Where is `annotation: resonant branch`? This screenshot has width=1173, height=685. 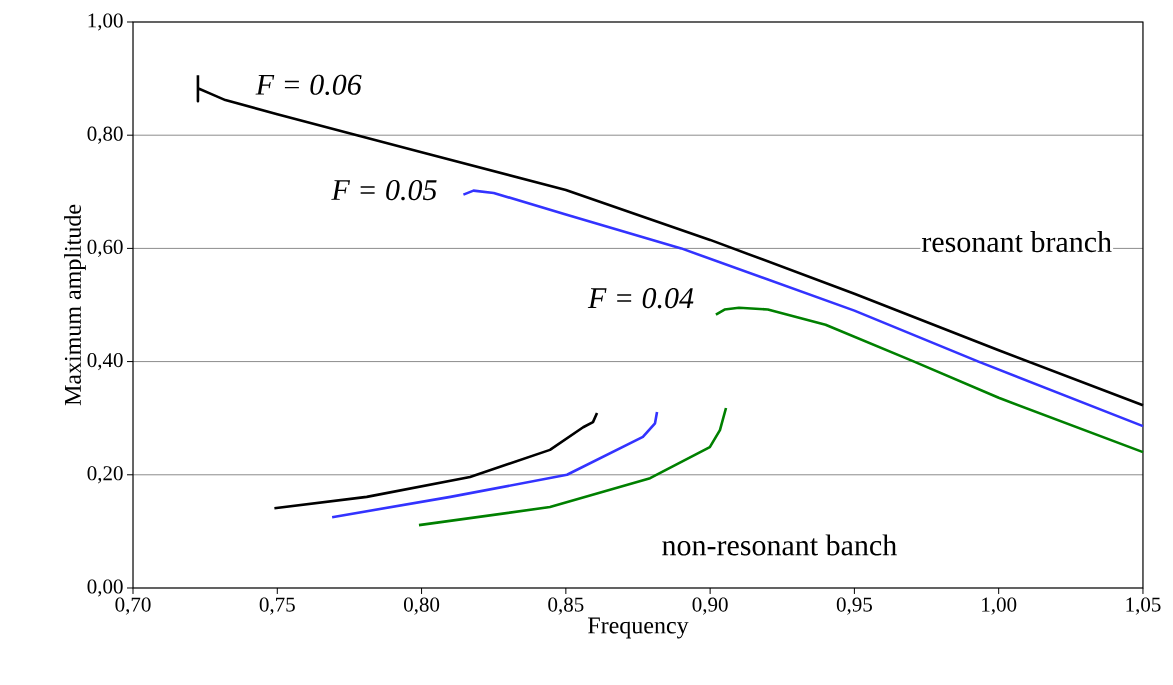 annotation: resonant branch is located at coordinates (1016, 242).